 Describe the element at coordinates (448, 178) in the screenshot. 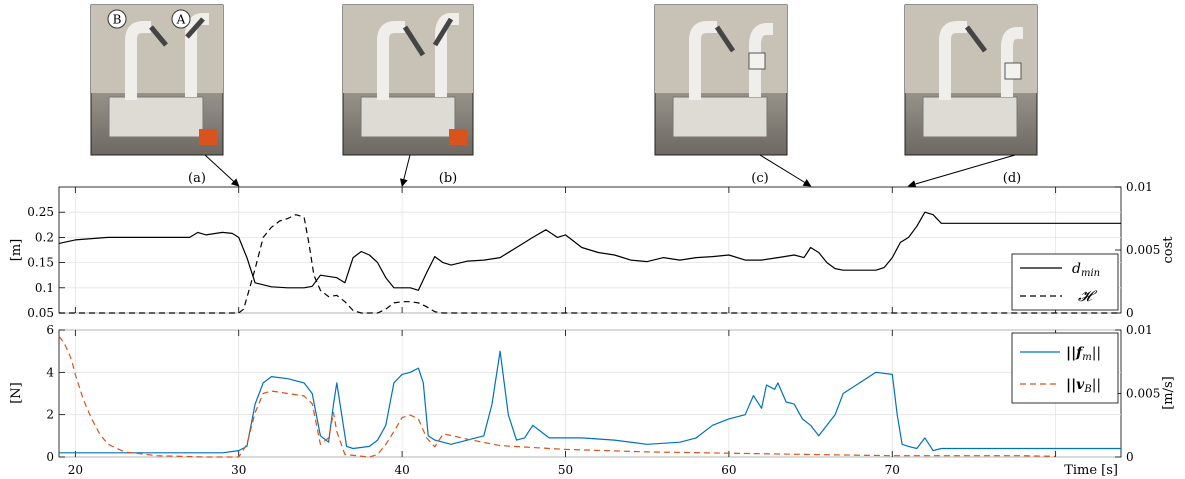

I see `snapshot-label: (b)` at that location.